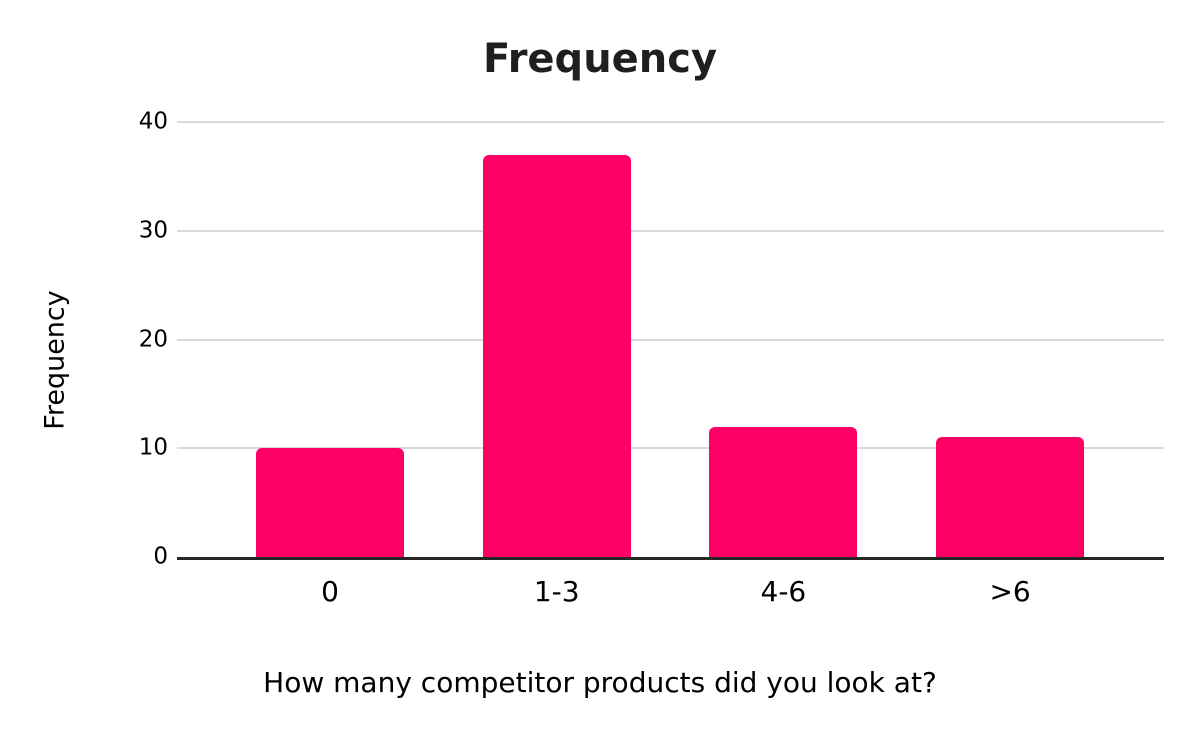 The height and width of the screenshot is (742, 1200). Describe the element at coordinates (153, 339) in the screenshot. I see `y-tick-label-20: 20` at that location.